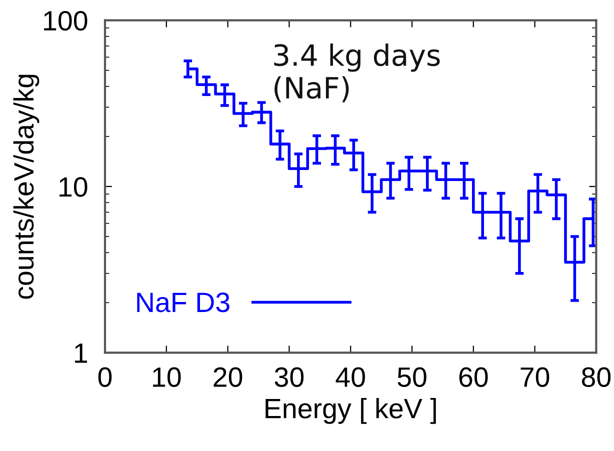  Describe the element at coordinates (412, 377) in the screenshot. I see `x-tick-label: 50` at that location.